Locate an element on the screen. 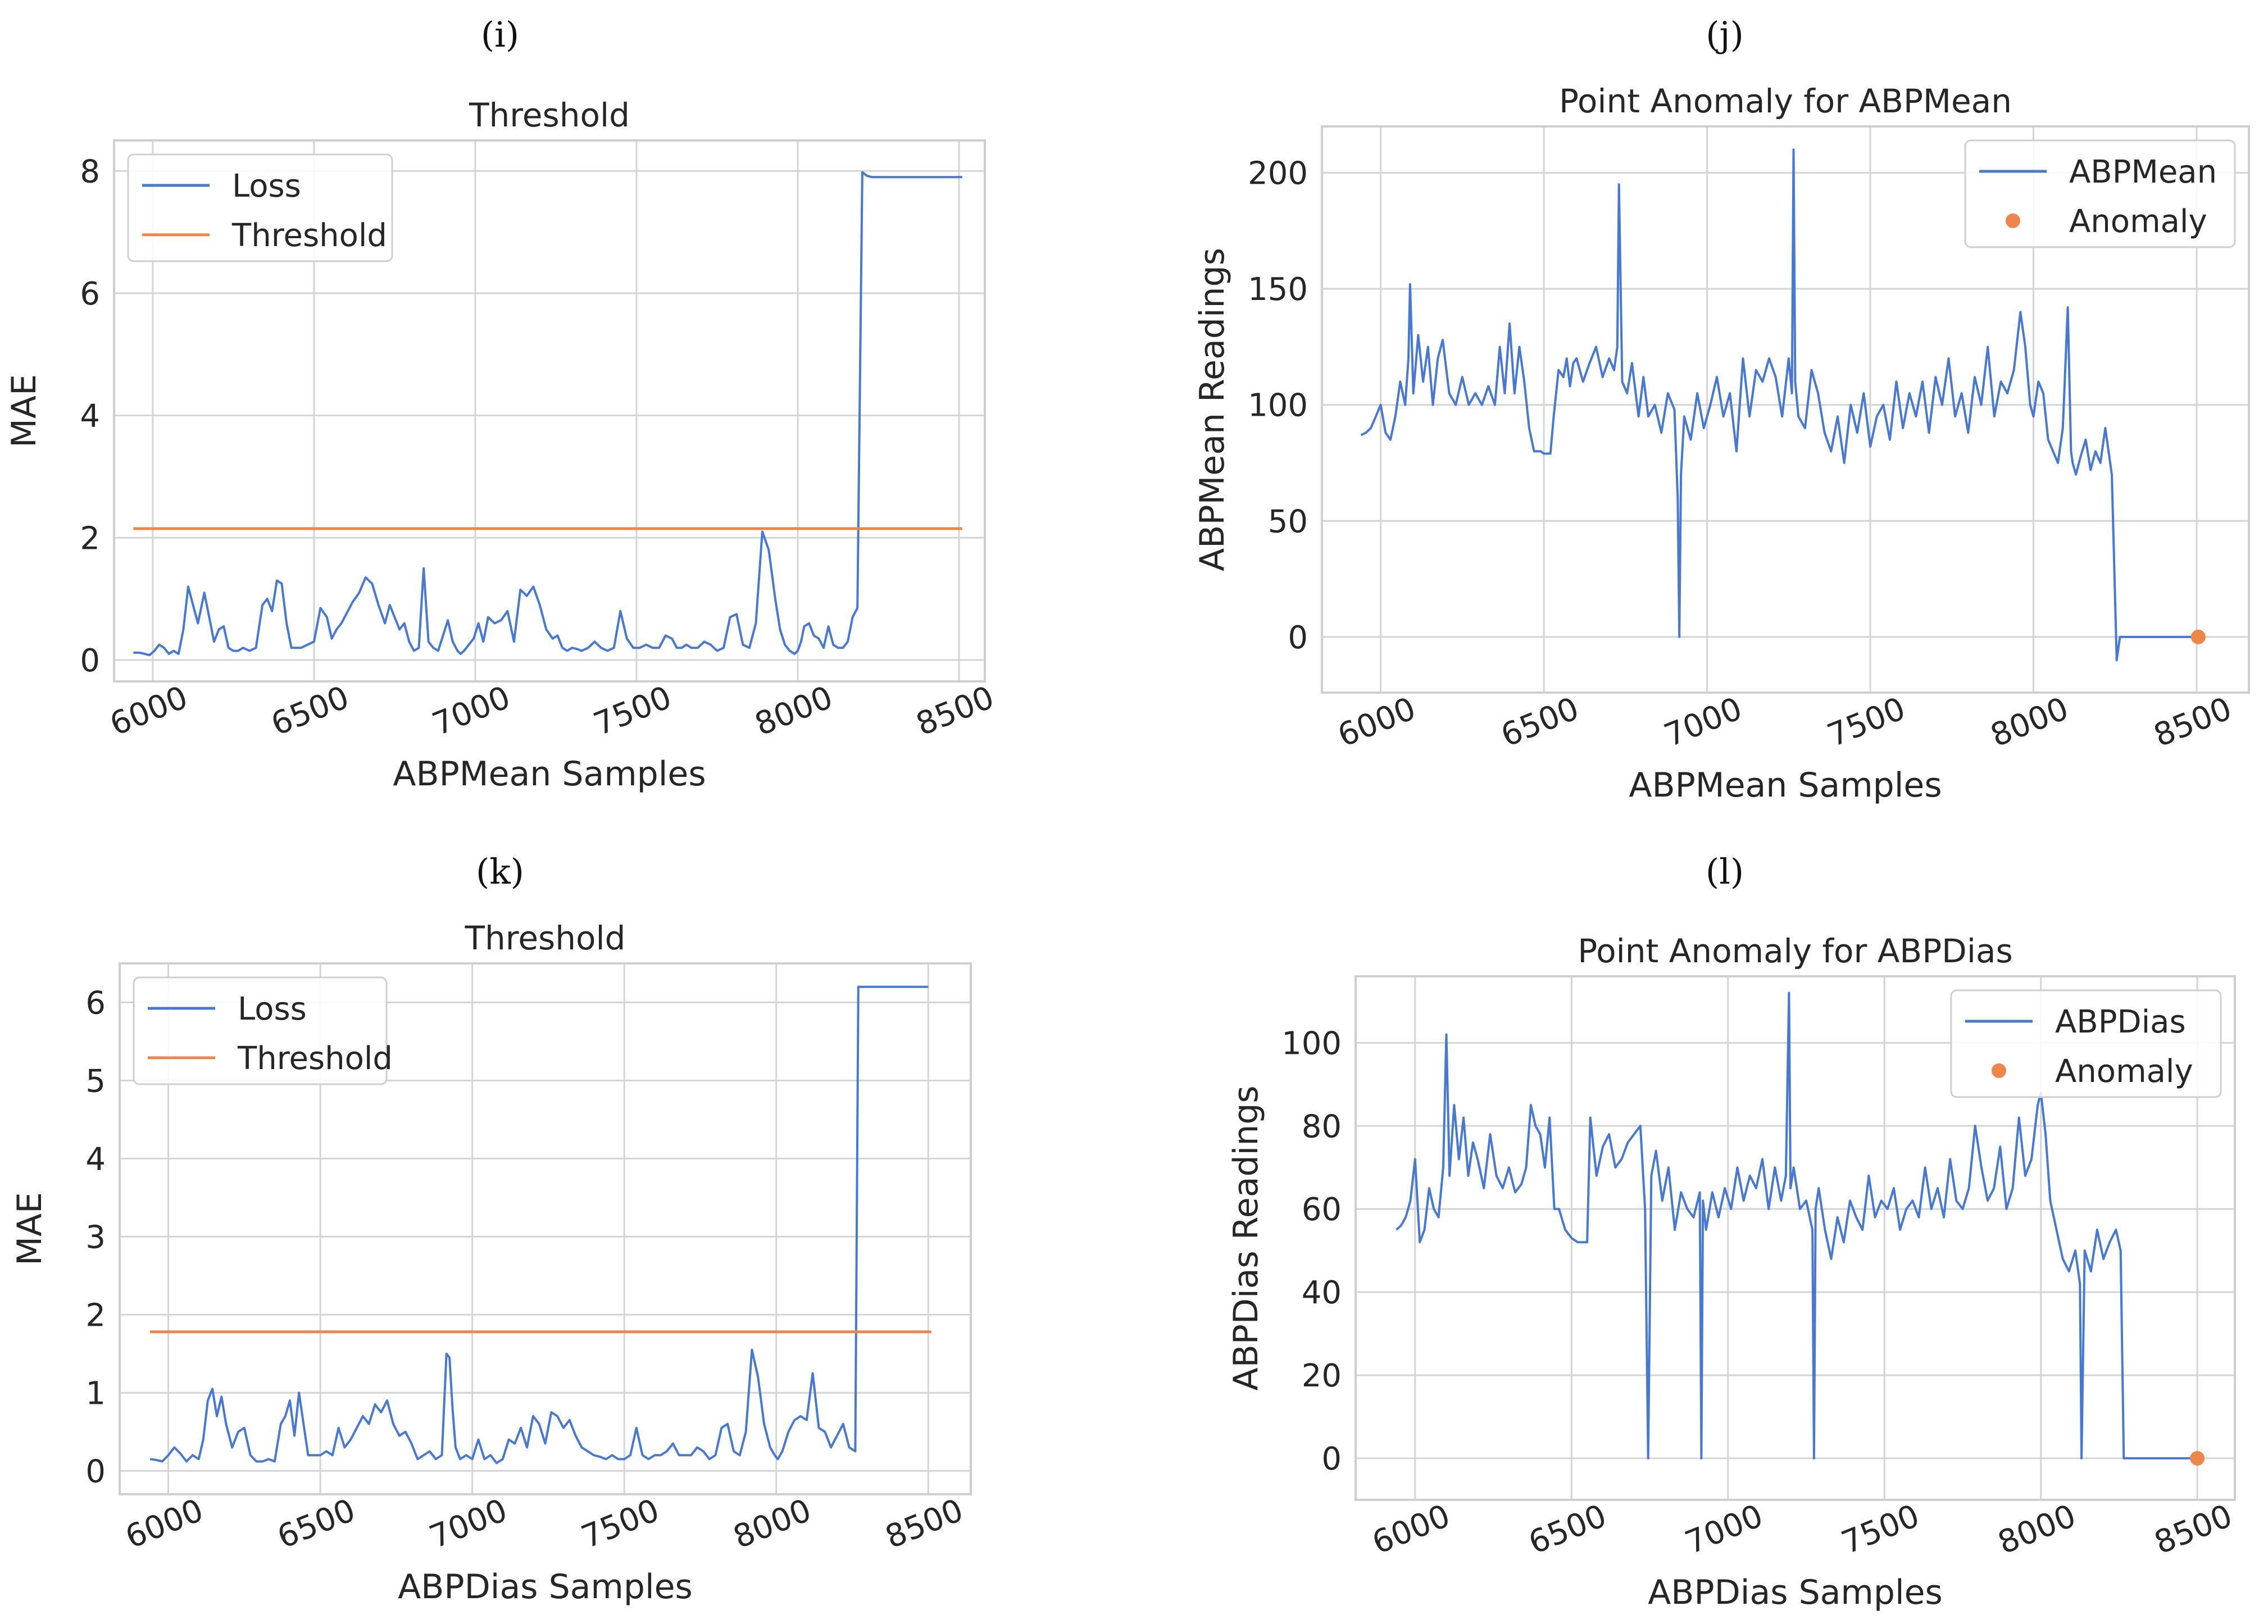 This screenshot has width=2268, height=1624. y-tick-label: 20 is located at coordinates (1322, 1376).